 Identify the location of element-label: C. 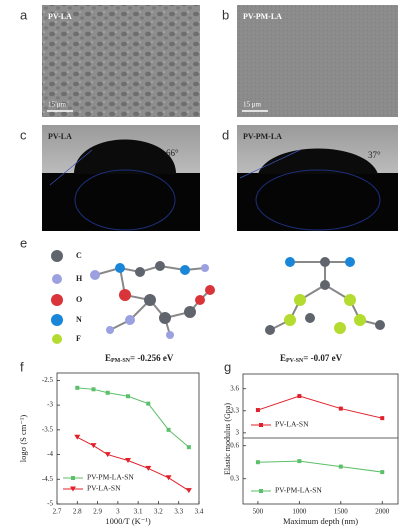
(79, 255).